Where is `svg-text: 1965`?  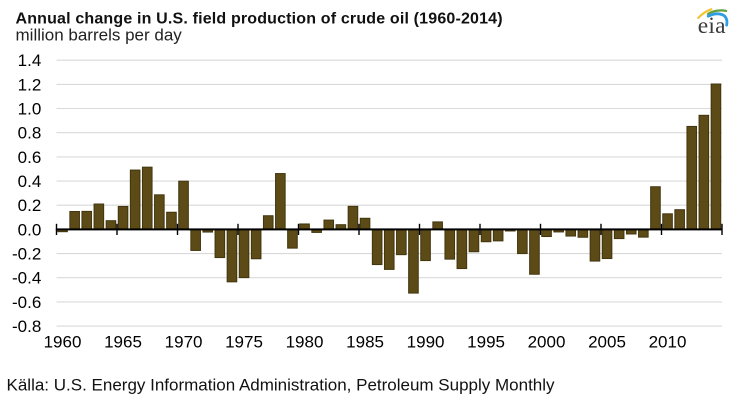 svg-text: 1965 is located at coordinates (123, 342).